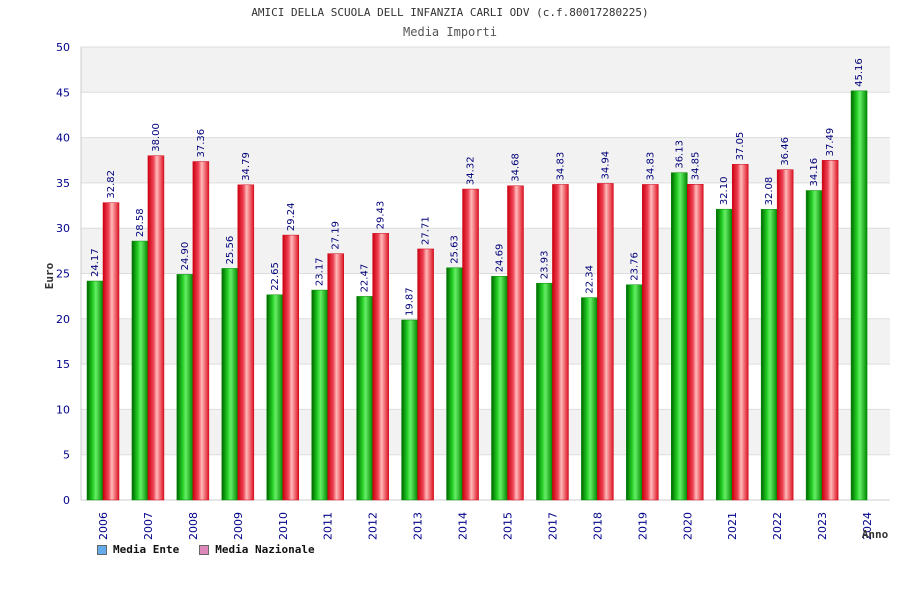 The image size is (900, 600). I want to click on value-label: 23.93, so click(544, 265).